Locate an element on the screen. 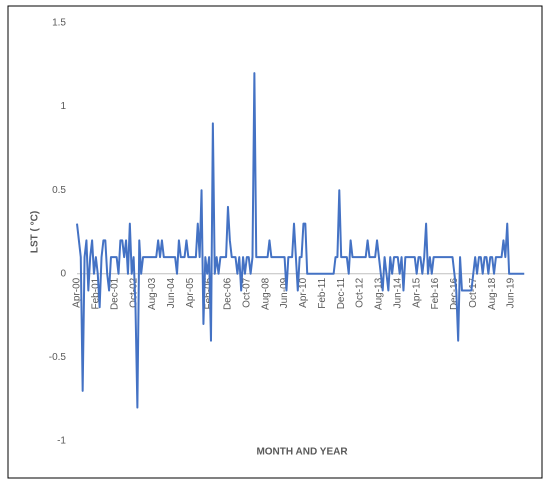 The width and height of the screenshot is (550, 490). y-tick-label: 0.5 is located at coordinates (59, 190).